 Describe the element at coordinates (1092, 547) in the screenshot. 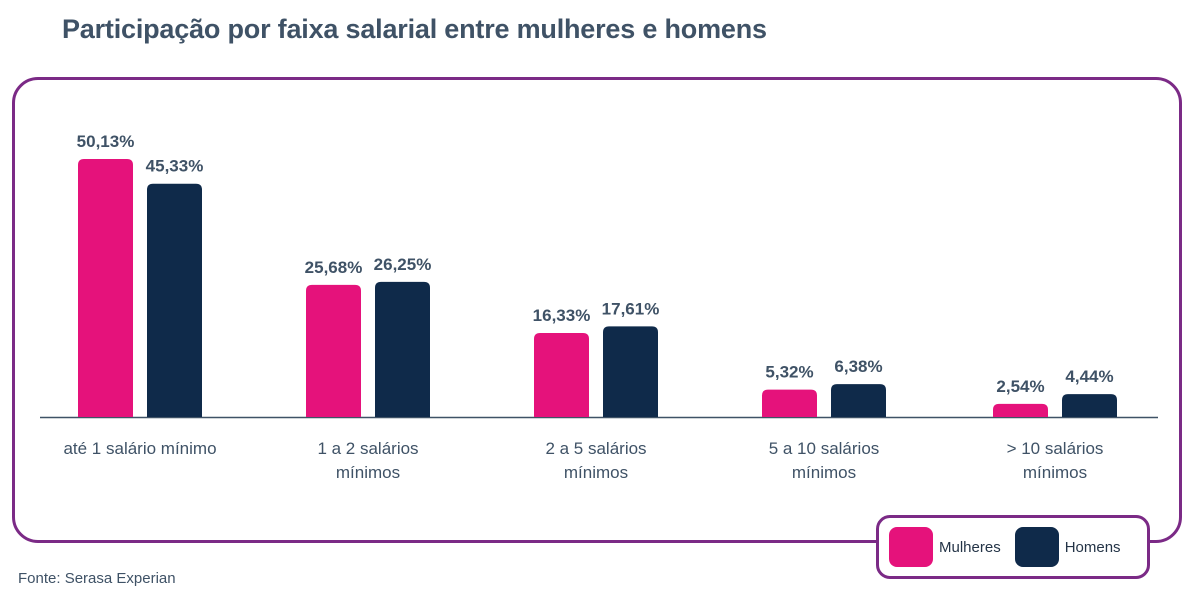

I see `legend-label-homens: Homens` at that location.